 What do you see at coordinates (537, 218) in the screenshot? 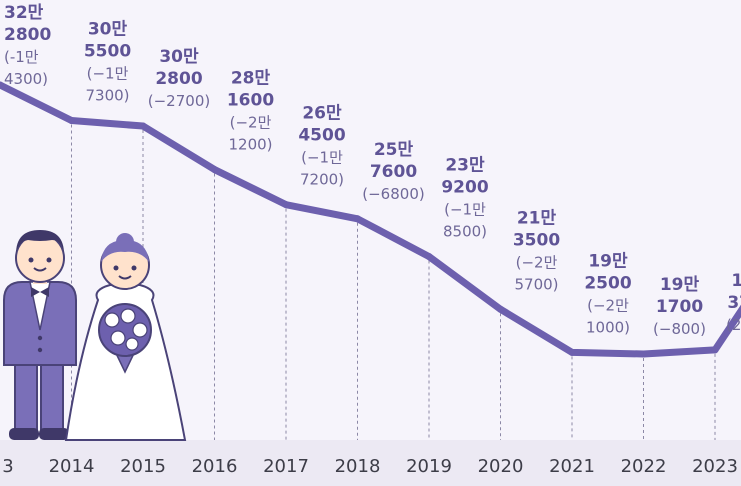
I see `data-label-line: 21만` at bounding box center [537, 218].